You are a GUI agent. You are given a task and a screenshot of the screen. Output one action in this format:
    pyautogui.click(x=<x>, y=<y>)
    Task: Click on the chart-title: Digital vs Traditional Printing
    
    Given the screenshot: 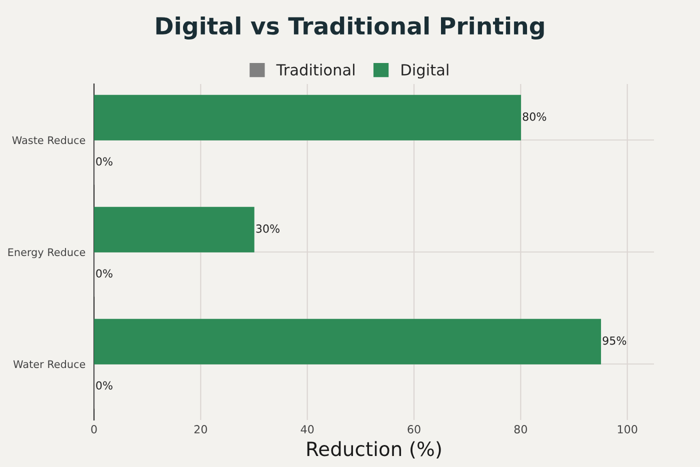 What is the action you would take?
    pyautogui.click(x=350, y=28)
    